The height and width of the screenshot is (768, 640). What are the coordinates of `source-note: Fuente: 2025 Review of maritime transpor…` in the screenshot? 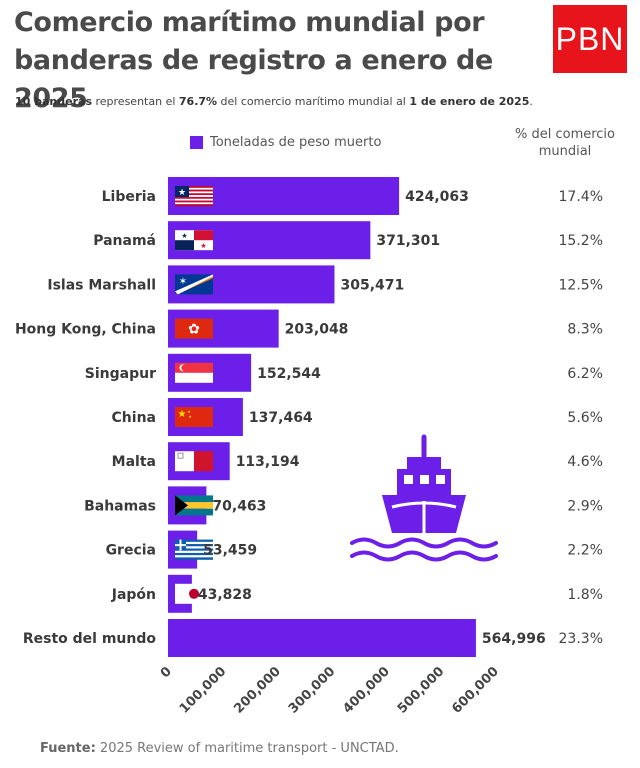 It's located at (219, 748).